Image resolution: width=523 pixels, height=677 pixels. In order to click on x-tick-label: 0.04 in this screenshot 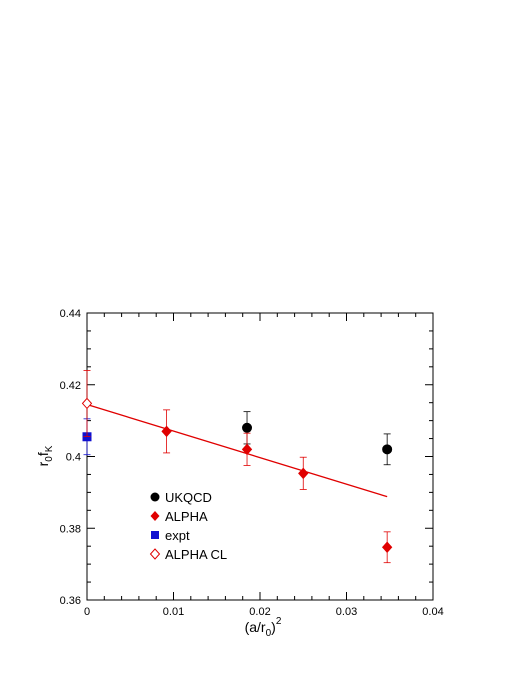, I will do `click(432, 612)`.